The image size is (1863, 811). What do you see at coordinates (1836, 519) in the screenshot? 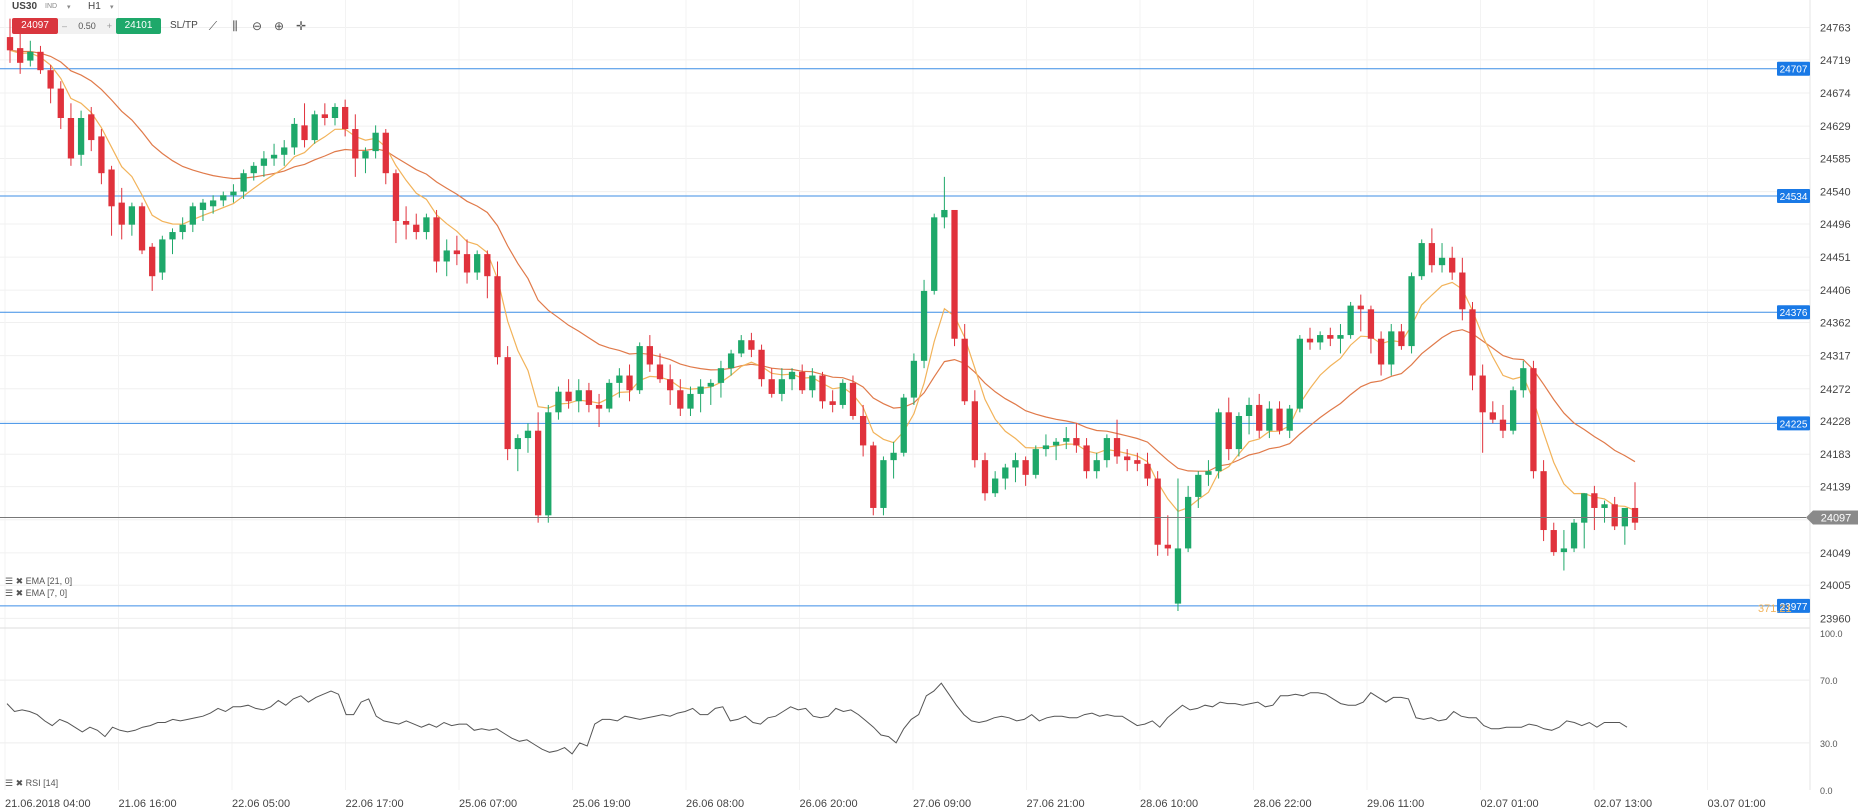
I see `current-price-label: 24097` at bounding box center [1836, 519].